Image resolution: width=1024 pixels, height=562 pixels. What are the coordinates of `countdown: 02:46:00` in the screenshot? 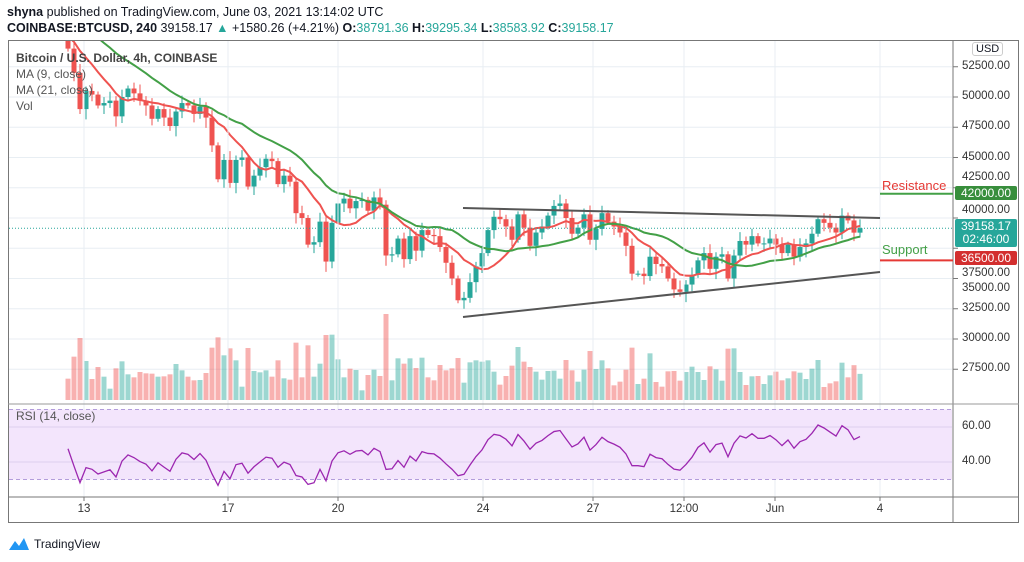 It's located at (986, 239).